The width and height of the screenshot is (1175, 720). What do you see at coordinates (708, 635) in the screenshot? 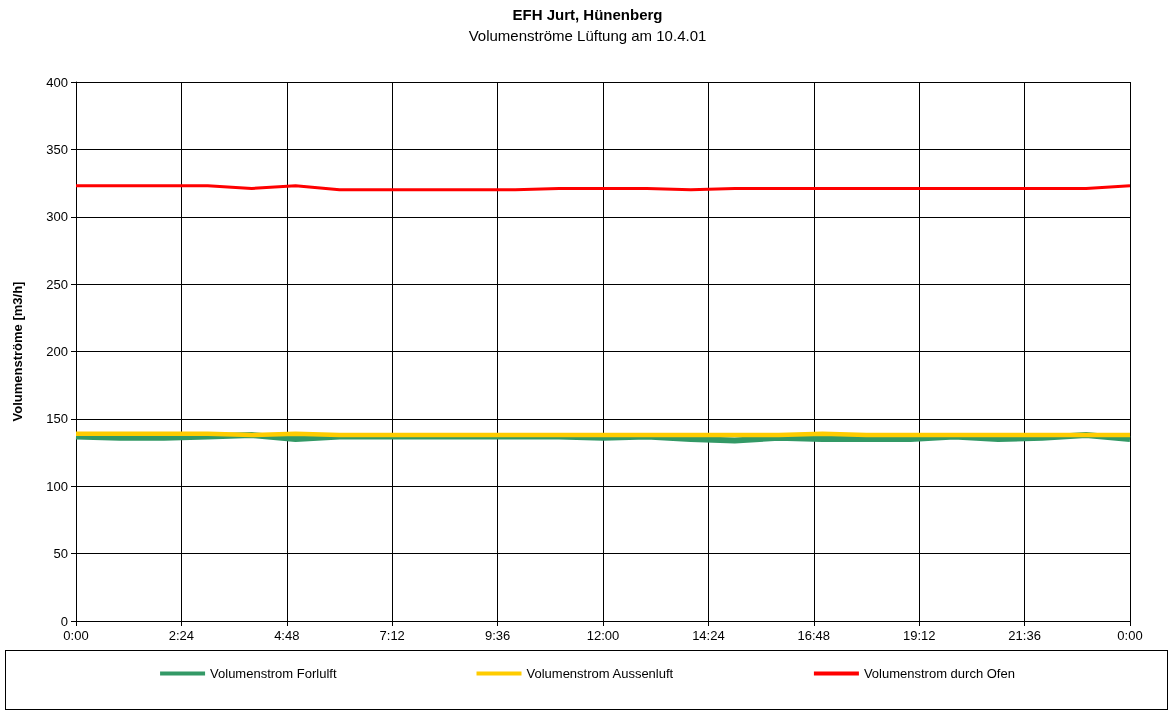
I see `x-tick-label: 14:24` at bounding box center [708, 635].